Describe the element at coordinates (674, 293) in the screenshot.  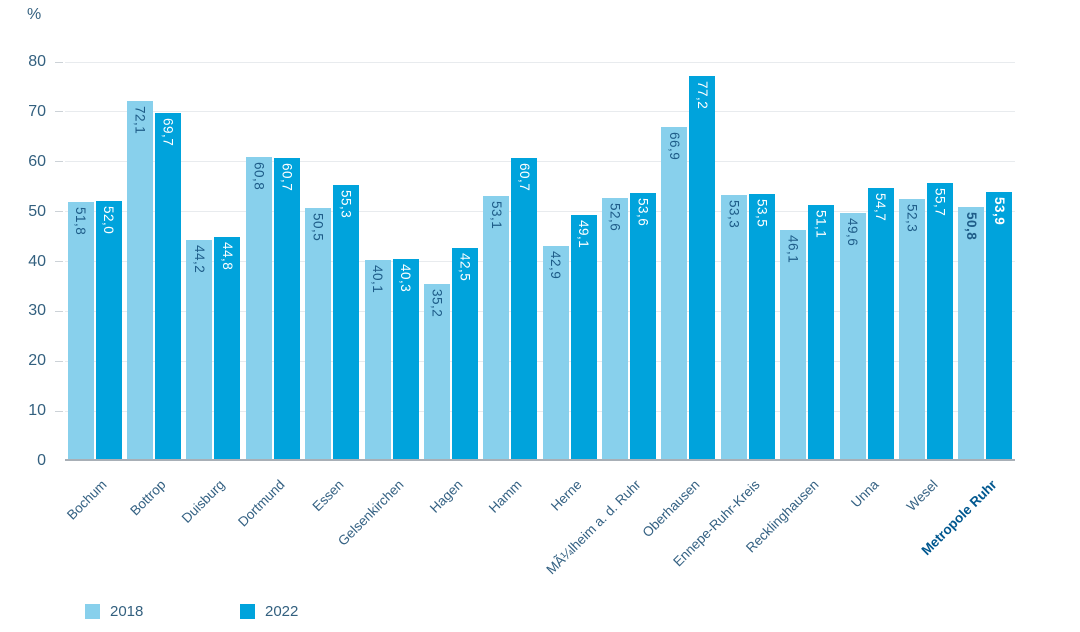
I see `bar-2018-10: 66,9` at that location.